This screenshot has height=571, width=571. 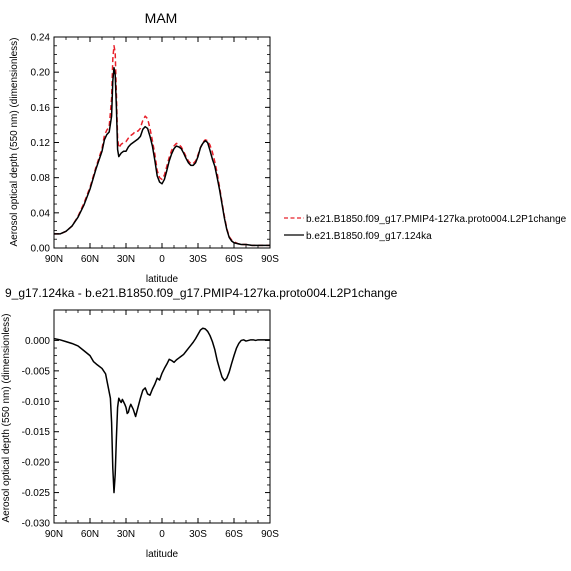 What do you see at coordinates (234, 259) in the screenshot?
I see `top-x-tick-label: 60S` at bounding box center [234, 259].